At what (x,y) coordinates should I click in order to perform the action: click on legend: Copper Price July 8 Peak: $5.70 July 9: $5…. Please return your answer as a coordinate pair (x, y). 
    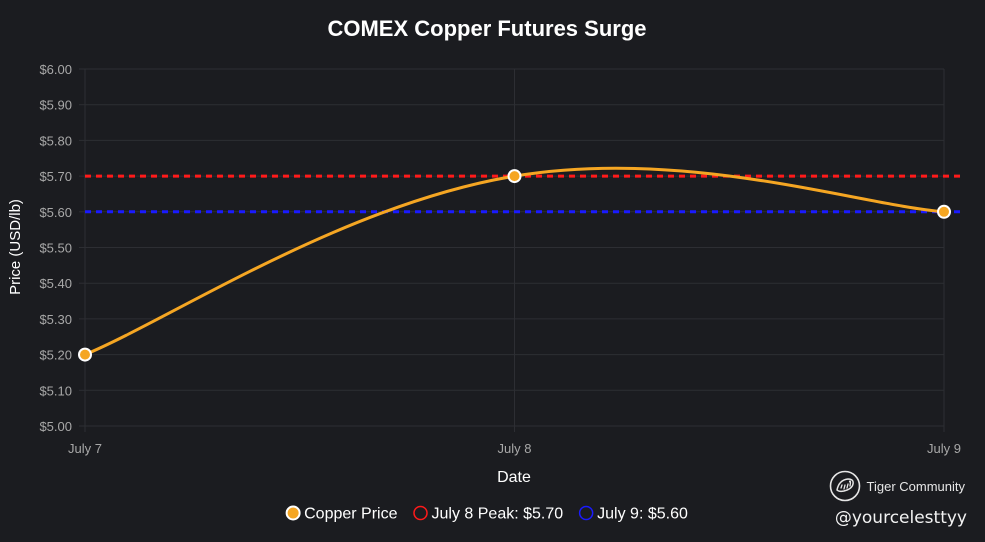
    Looking at the image, I should click on (486, 514).